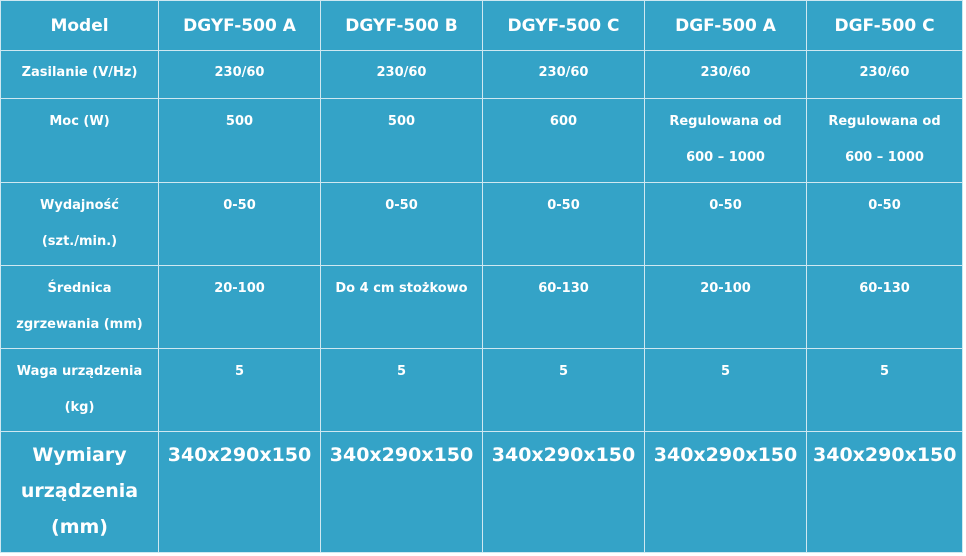  I want to click on row-label: Moc (W), so click(79, 121).